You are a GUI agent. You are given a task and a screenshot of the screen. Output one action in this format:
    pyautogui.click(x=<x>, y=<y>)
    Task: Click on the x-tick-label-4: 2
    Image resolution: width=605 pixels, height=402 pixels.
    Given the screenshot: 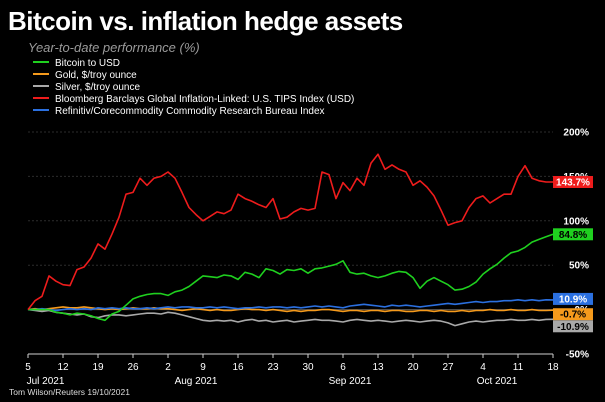 What is the action you would take?
    pyautogui.click(x=168, y=367)
    